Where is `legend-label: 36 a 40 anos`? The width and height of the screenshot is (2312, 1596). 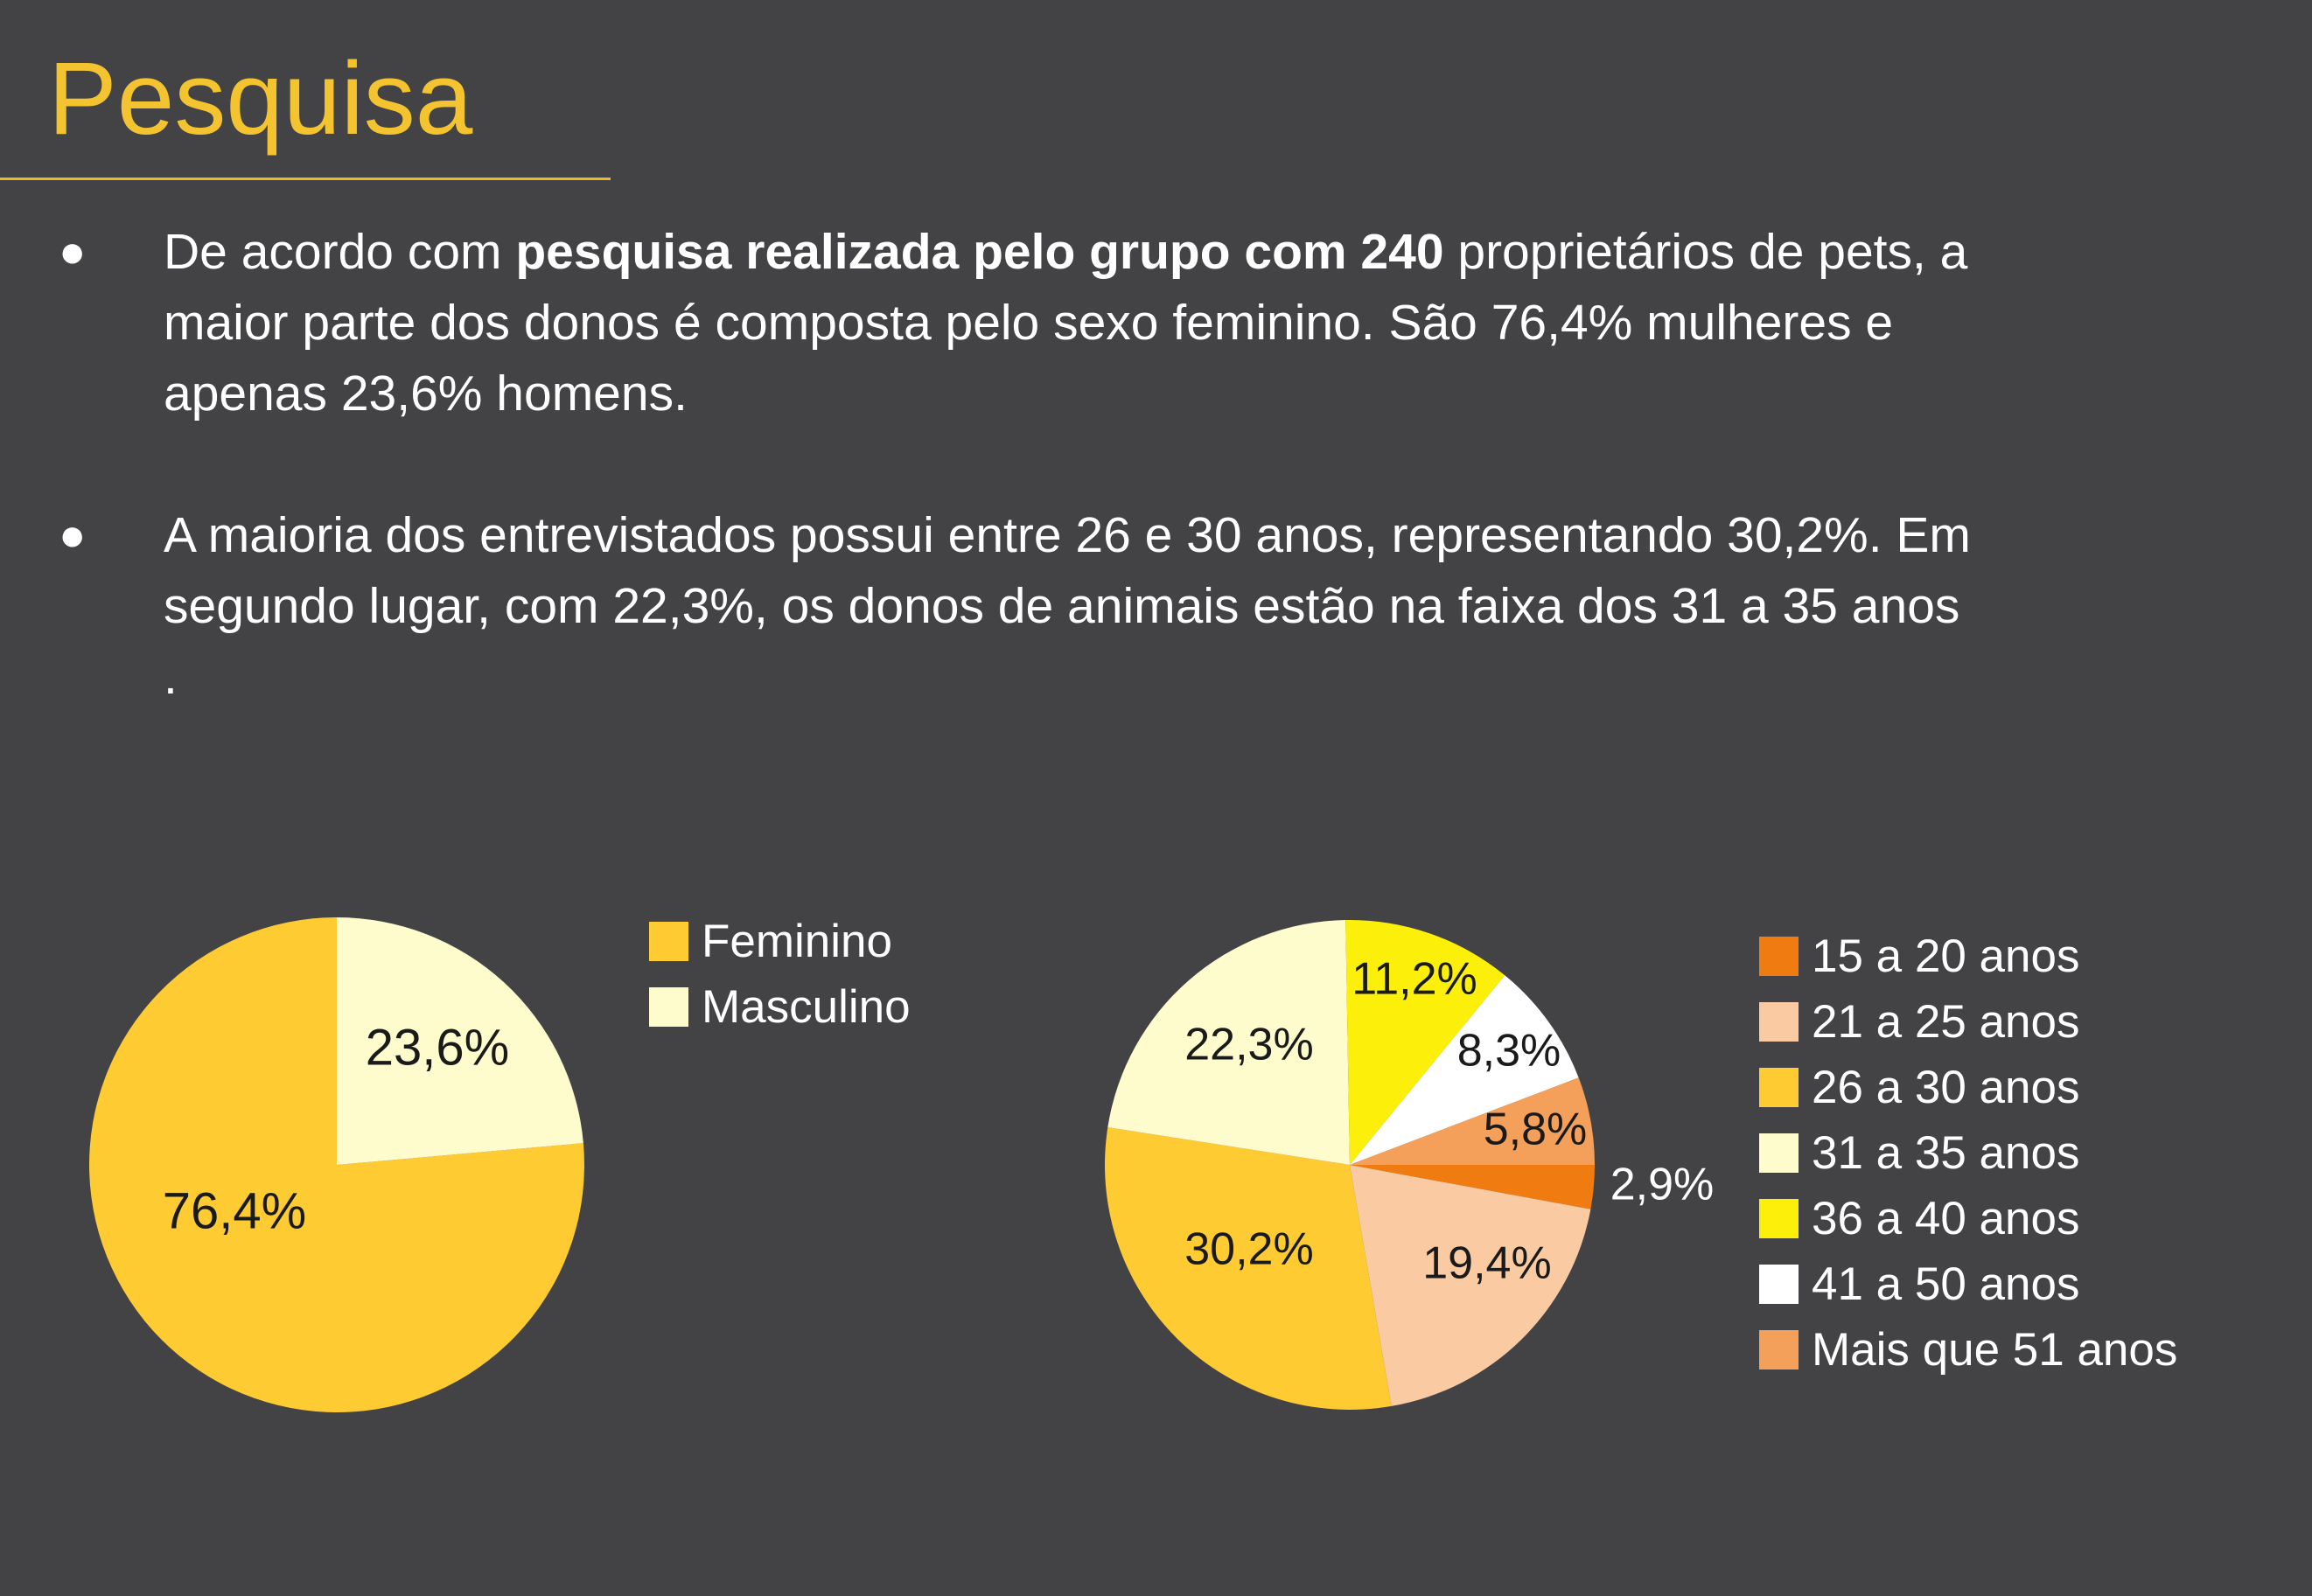
legend-label: 36 a 40 anos is located at coordinates (1946, 1218).